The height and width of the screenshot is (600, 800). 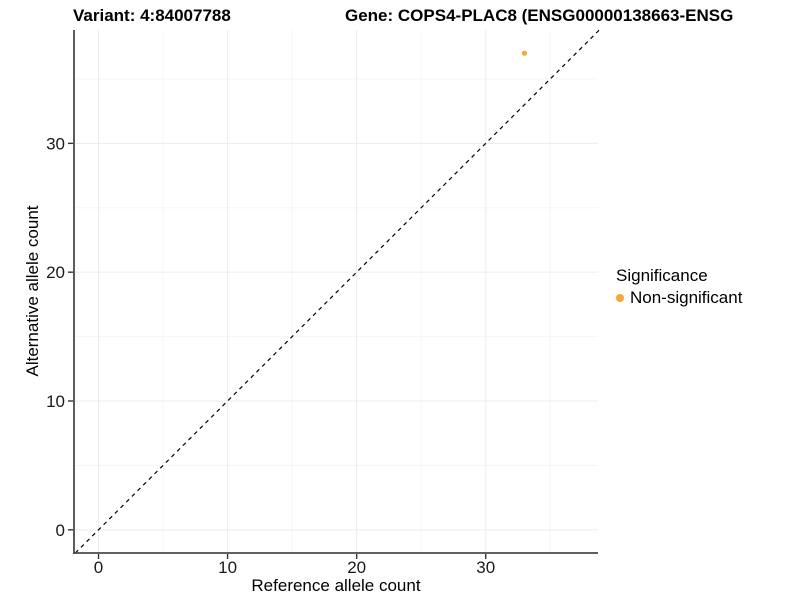 What do you see at coordinates (679, 286) in the screenshot?
I see `legend: Significance Non-significant` at bounding box center [679, 286].